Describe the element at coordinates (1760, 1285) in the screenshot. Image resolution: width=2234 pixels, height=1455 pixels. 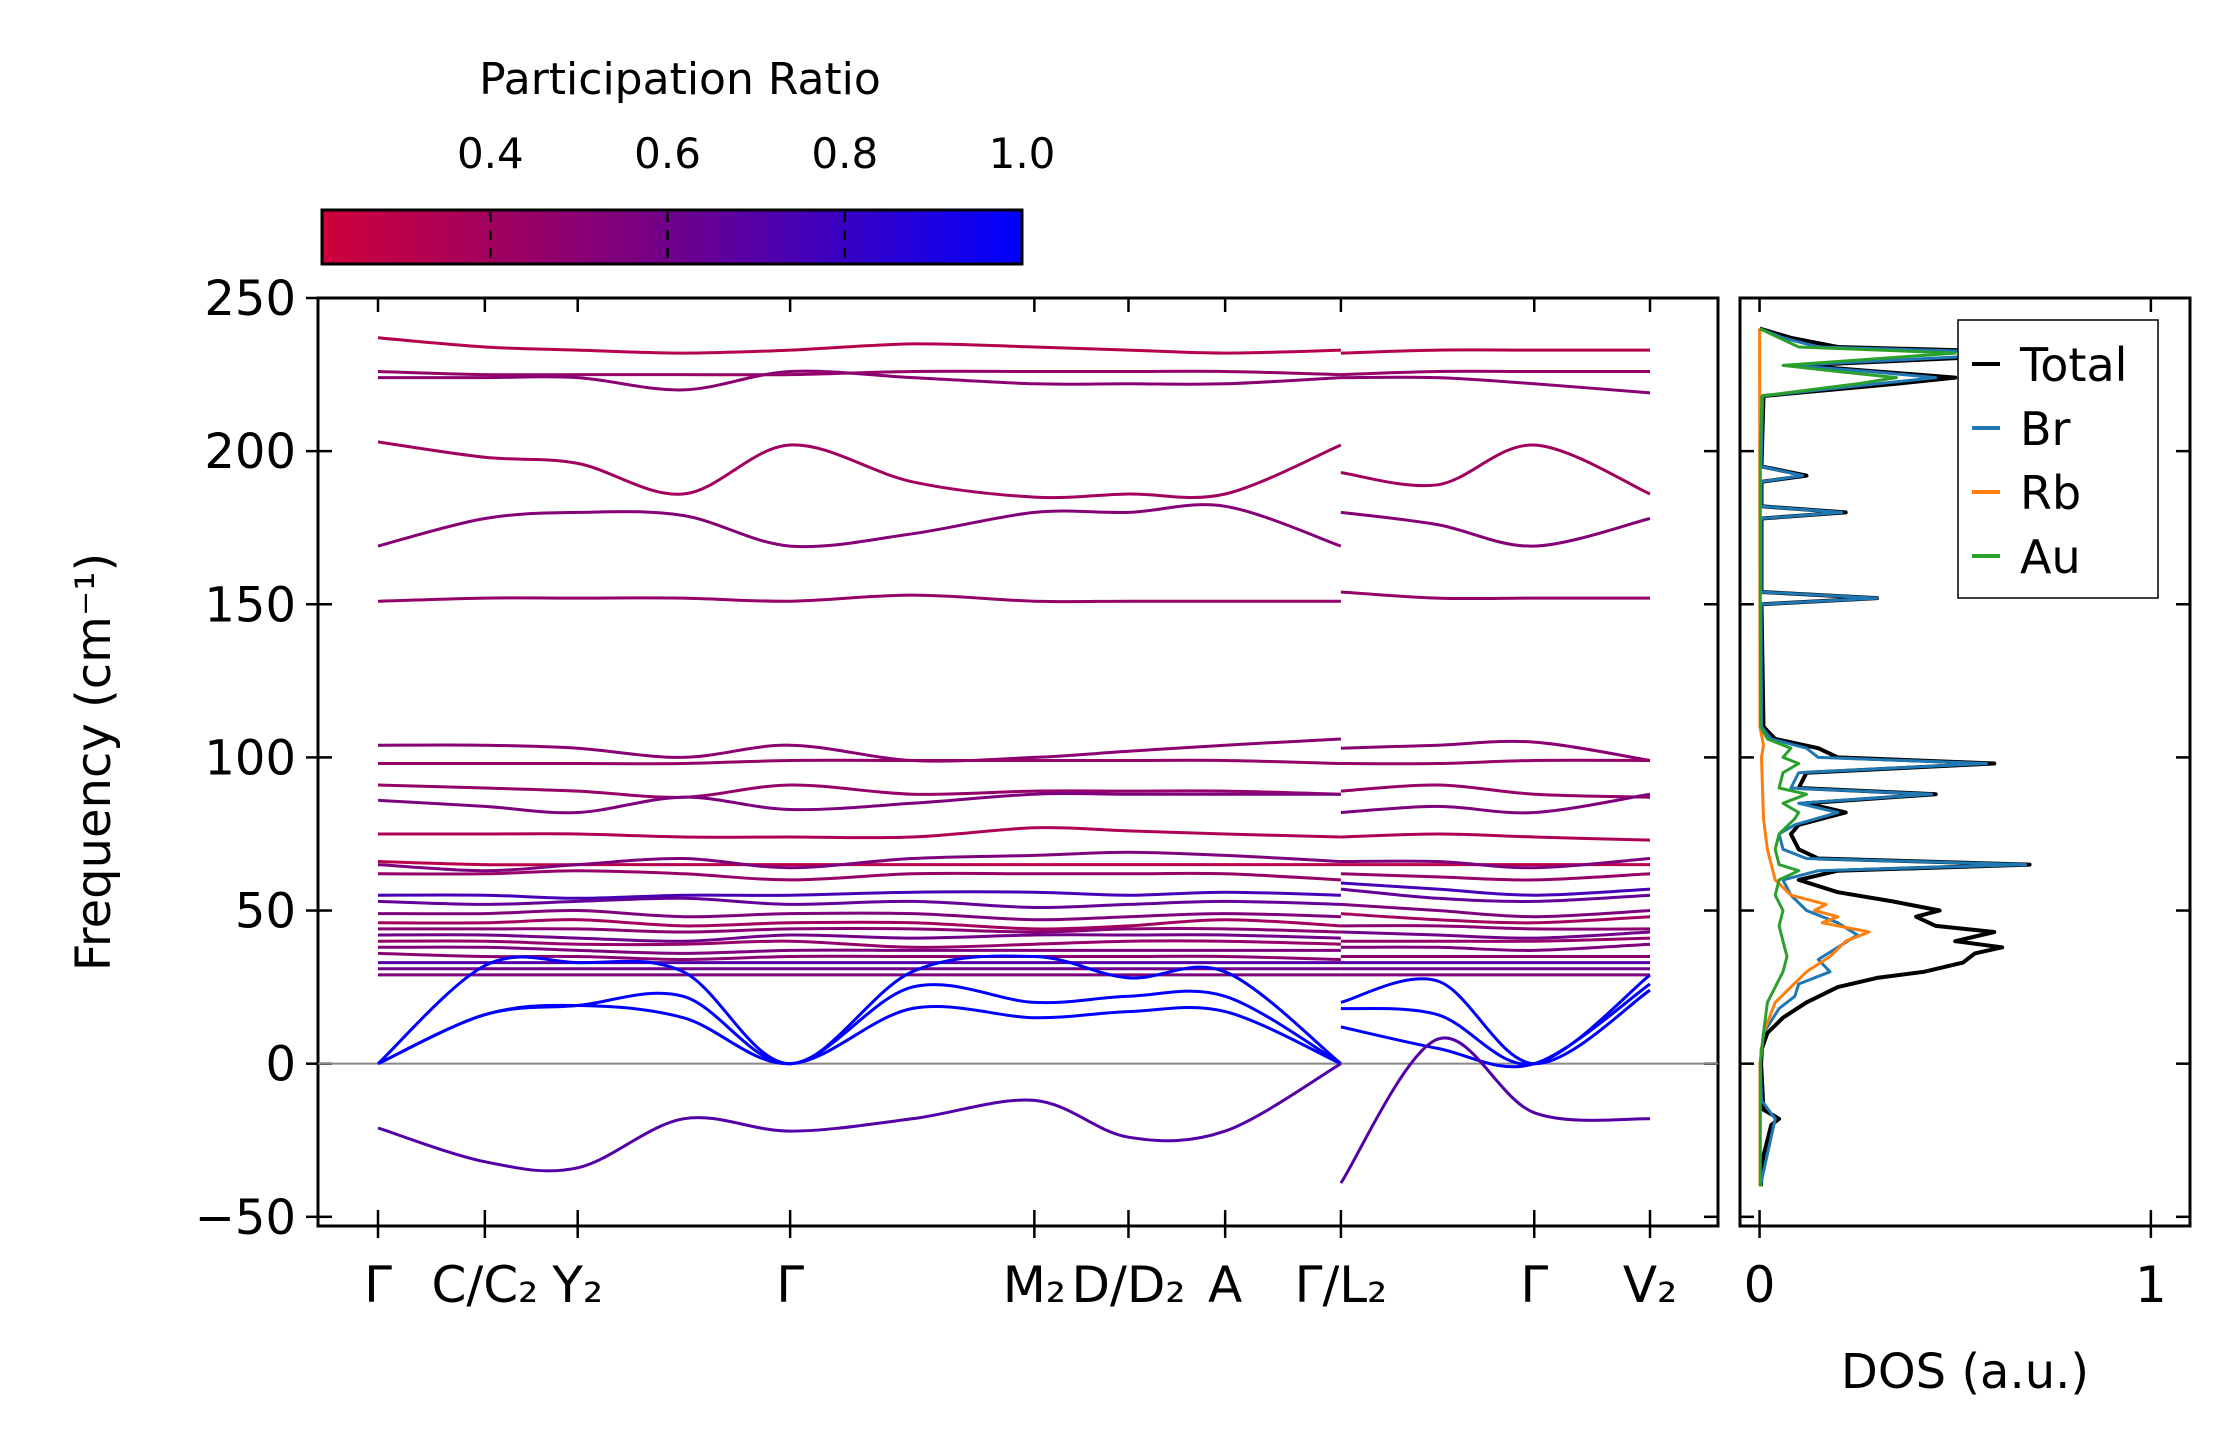
I see `dos-x-tick-label: 0` at that location.